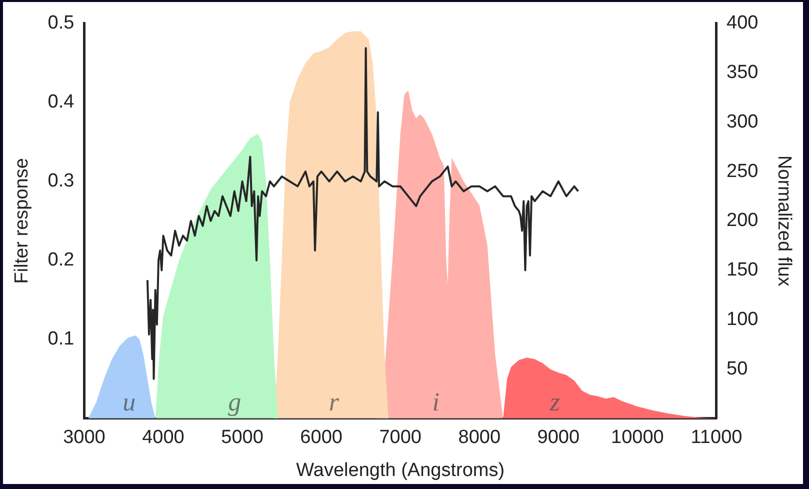 The height and width of the screenshot is (489, 809). What do you see at coordinates (742, 171) in the screenshot?
I see `y2-tick-label: 250` at bounding box center [742, 171].